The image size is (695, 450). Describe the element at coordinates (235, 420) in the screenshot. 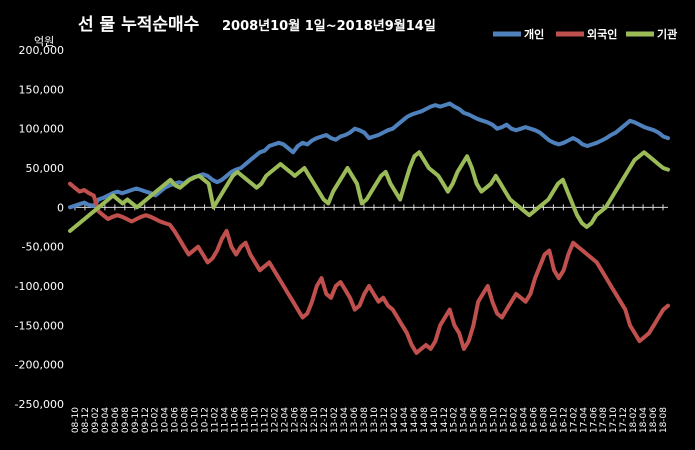

I see `x-tick-label: 11-06` at that location.